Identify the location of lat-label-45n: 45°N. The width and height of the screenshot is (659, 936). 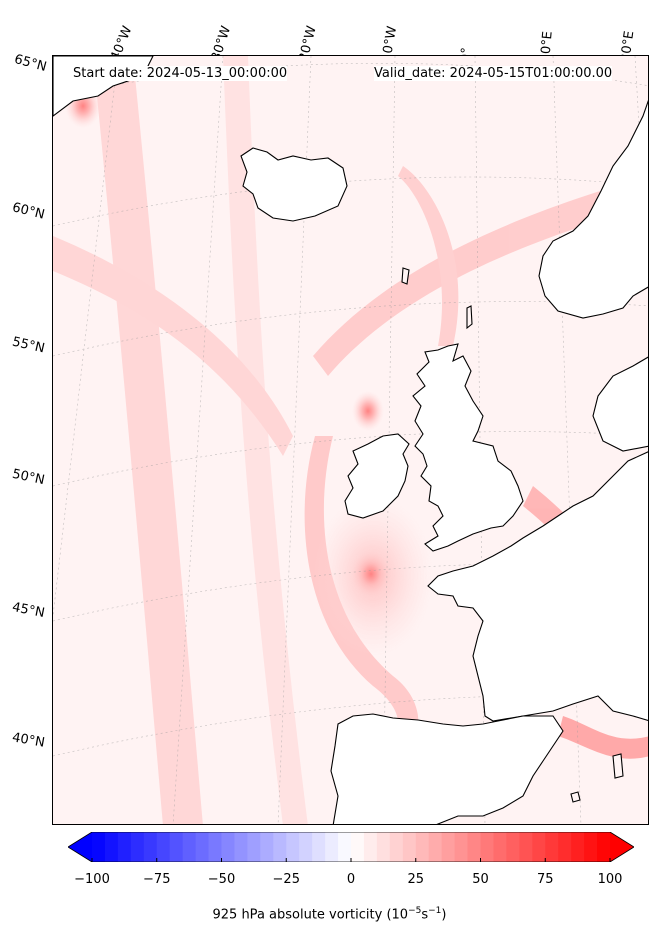
(28, 610).